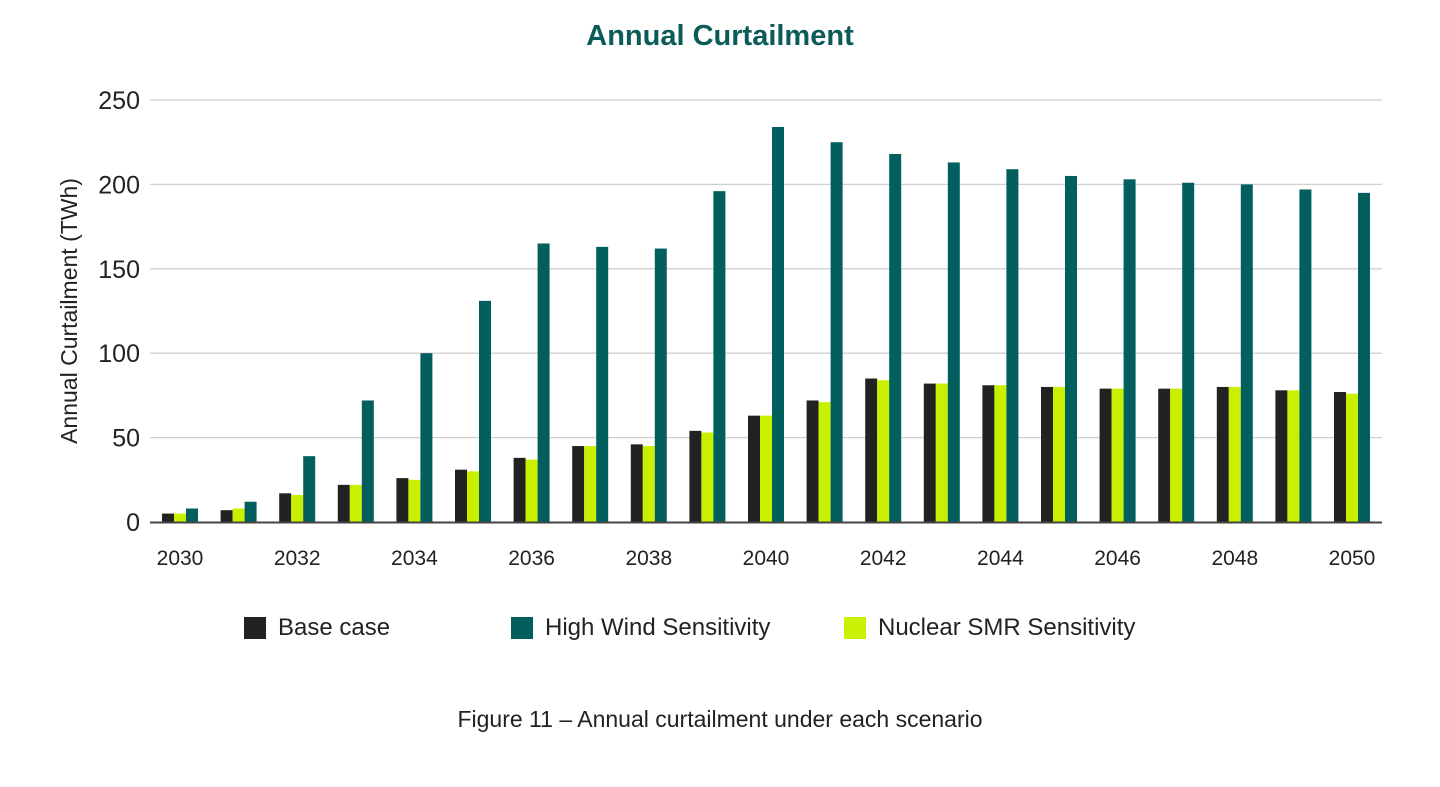 The image size is (1440, 787). Describe the element at coordinates (119, 270) in the screenshot. I see `y-tick-label: 150` at that location.